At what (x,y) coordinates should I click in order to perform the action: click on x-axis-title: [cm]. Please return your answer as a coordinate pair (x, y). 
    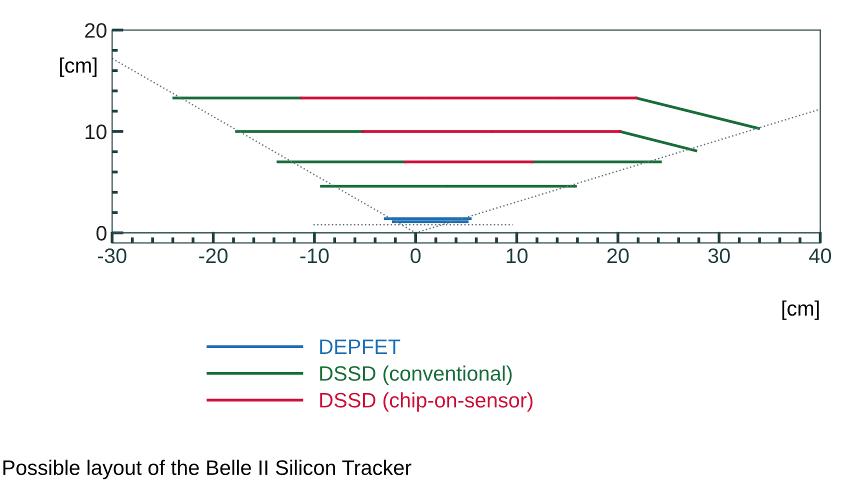
    Looking at the image, I should click on (800, 310).